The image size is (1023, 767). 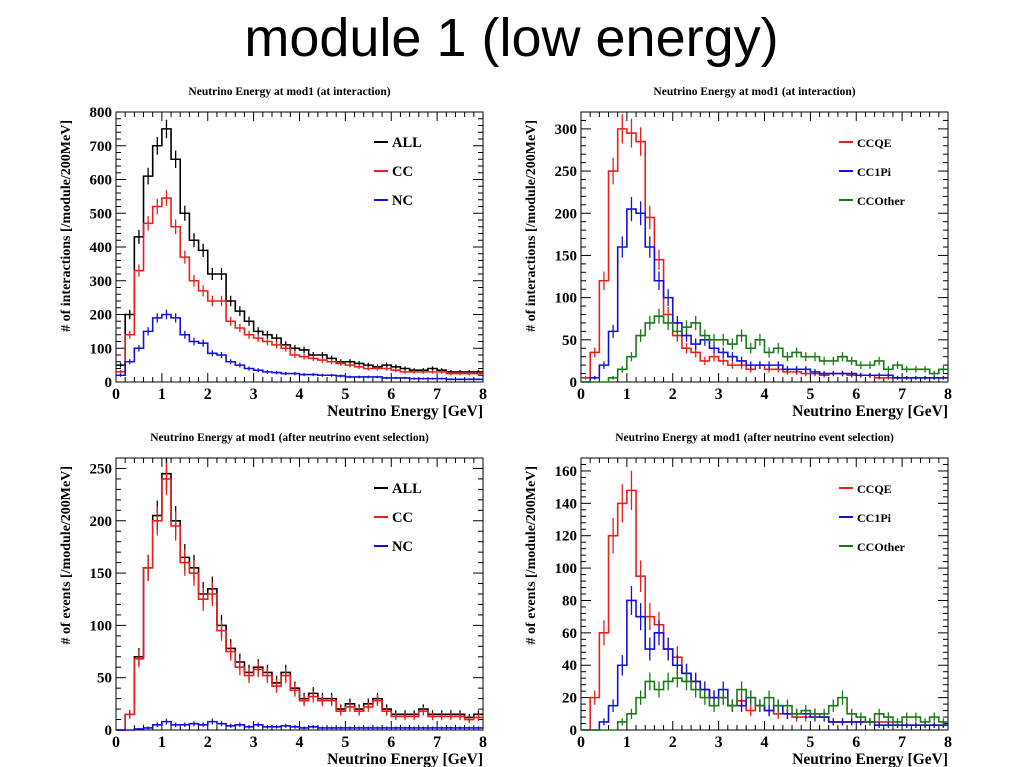 I want to click on y-tick-label: 700, so click(x=101, y=147).